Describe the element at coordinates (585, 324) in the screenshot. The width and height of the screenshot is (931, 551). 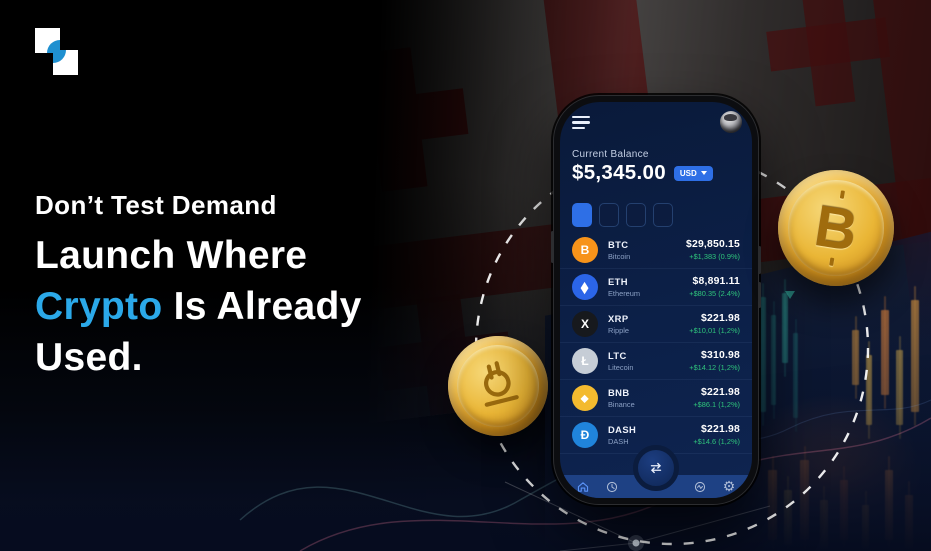
I see `xrp-icon: X` at that location.